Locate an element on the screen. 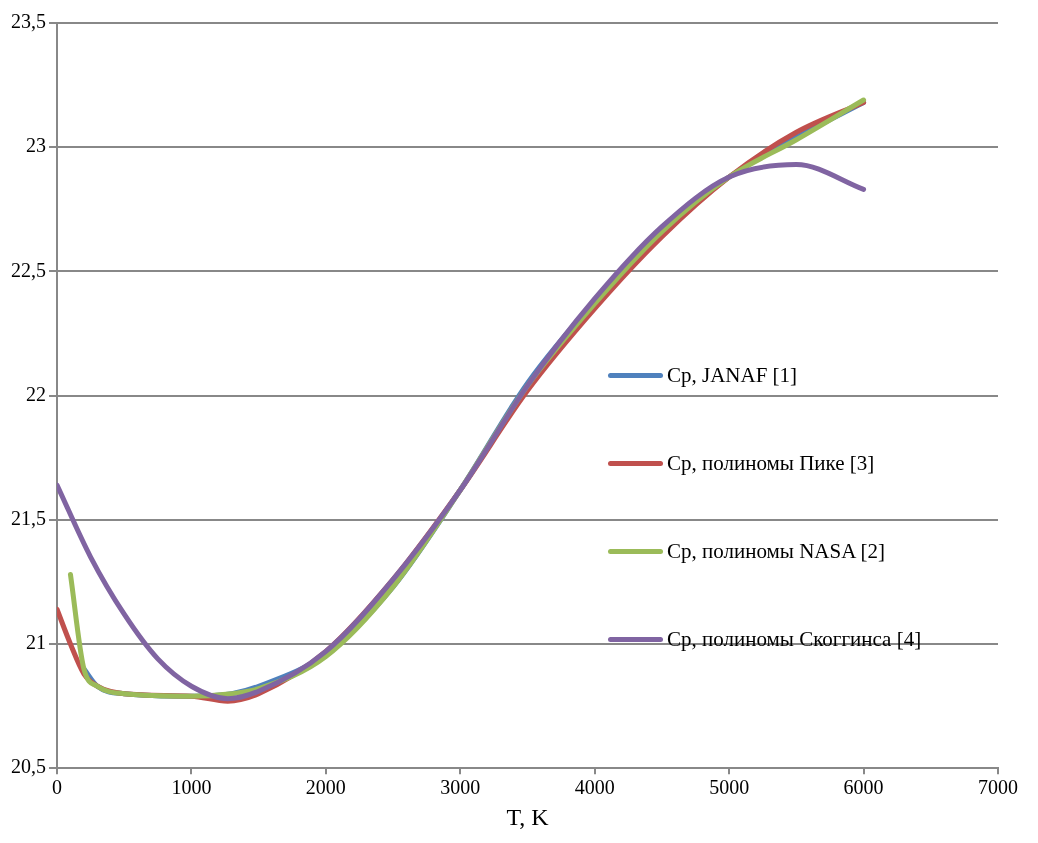 This screenshot has width=1038, height=843. legend-label: Cp, JANAF [1] is located at coordinates (732, 375).